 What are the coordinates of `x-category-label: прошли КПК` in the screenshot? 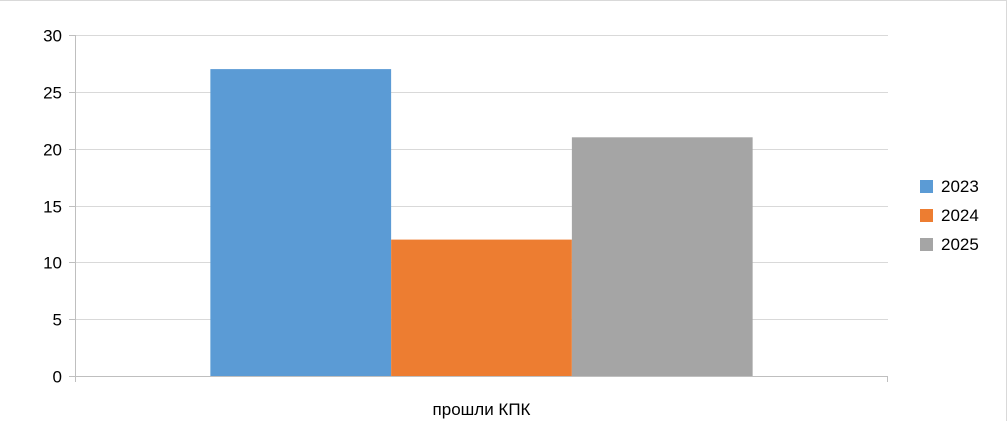 It's located at (482, 409).